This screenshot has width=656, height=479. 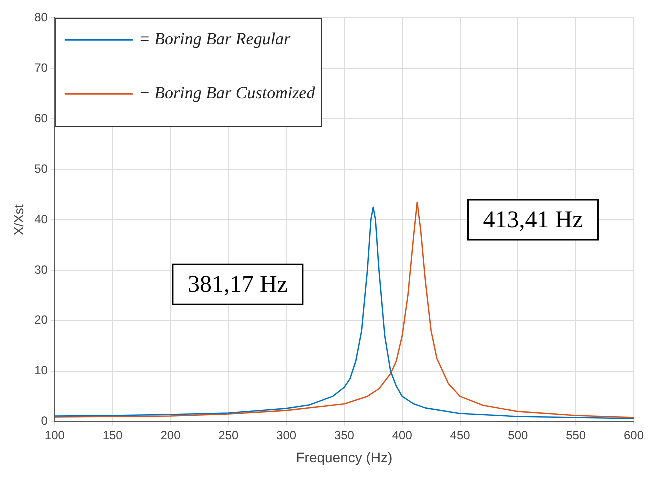 What do you see at coordinates (238, 285) in the screenshot?
I see `annotation: 381,17 Hz` at bounding box center [238, 285].